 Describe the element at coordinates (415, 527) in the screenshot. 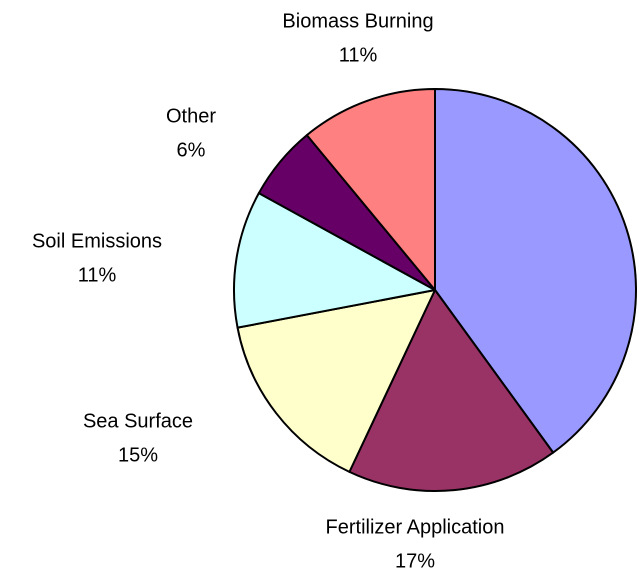

I see `slice-label: Fertilizer Application` at that location.